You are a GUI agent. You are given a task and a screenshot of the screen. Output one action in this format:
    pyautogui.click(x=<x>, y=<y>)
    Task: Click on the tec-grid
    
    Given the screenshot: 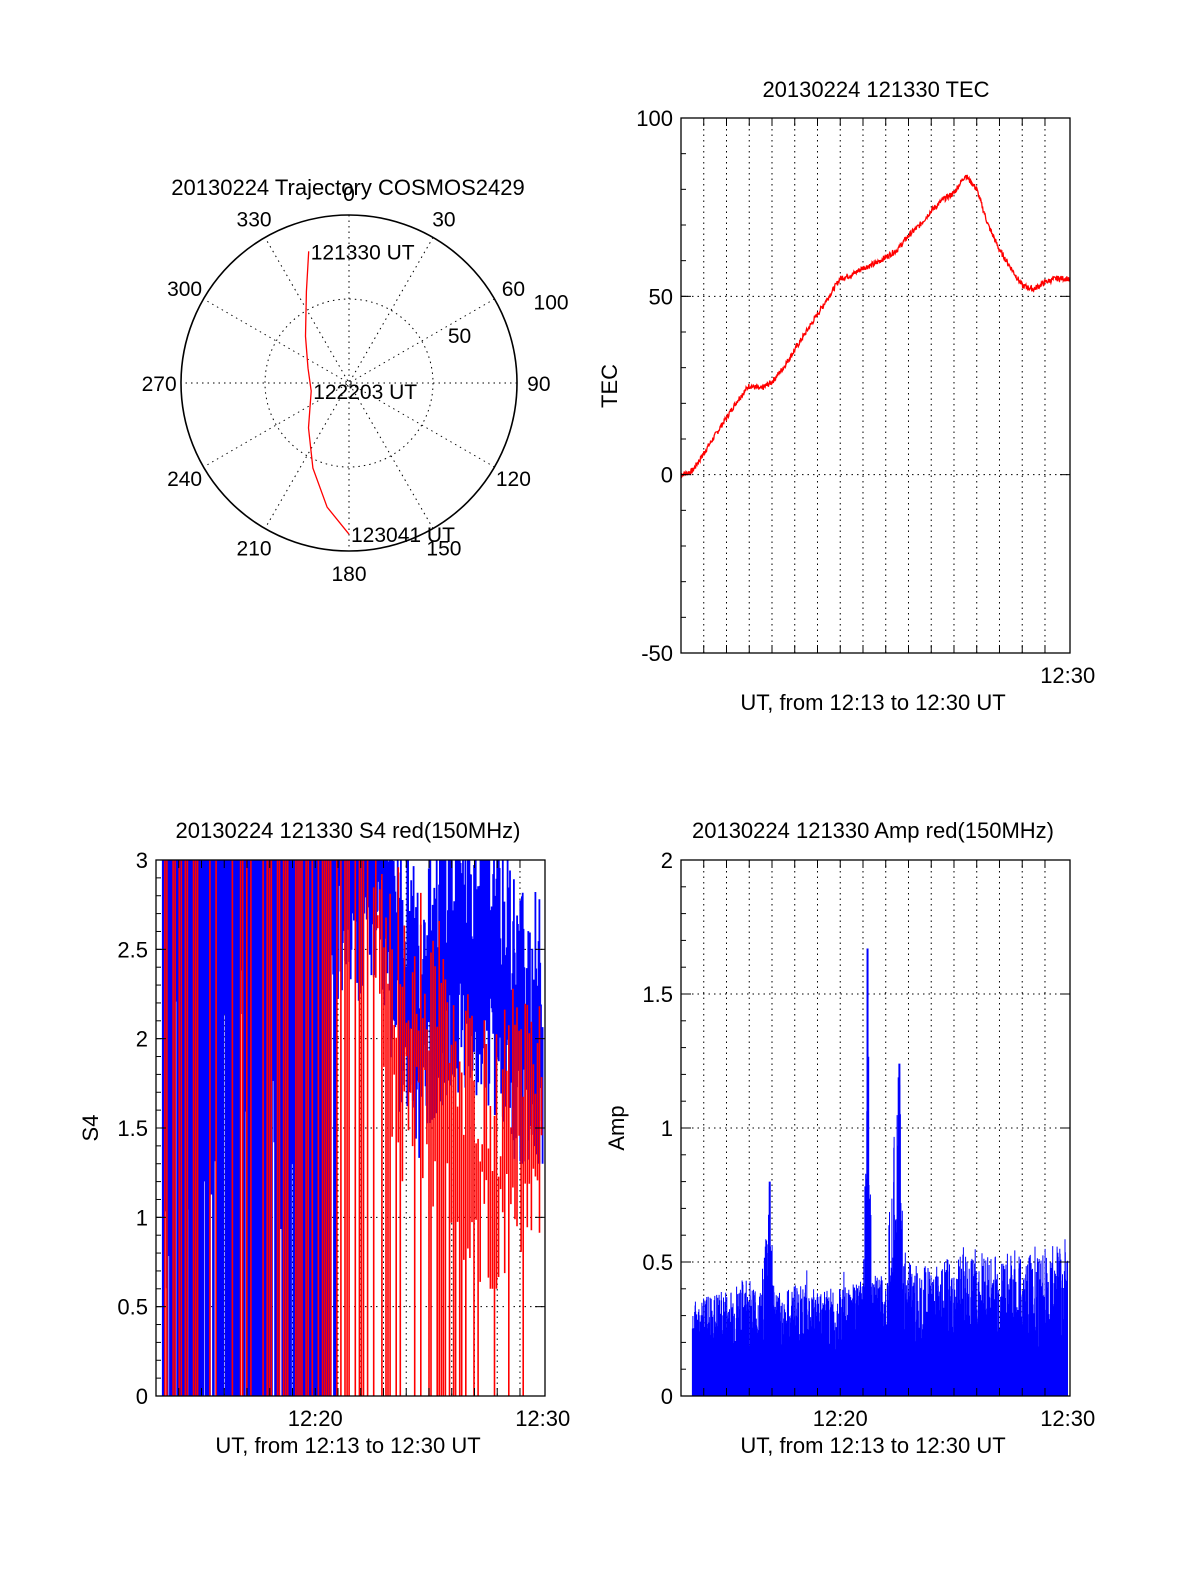 What is the action you would take?
    pyautogui.click(x=875, y=385)
    